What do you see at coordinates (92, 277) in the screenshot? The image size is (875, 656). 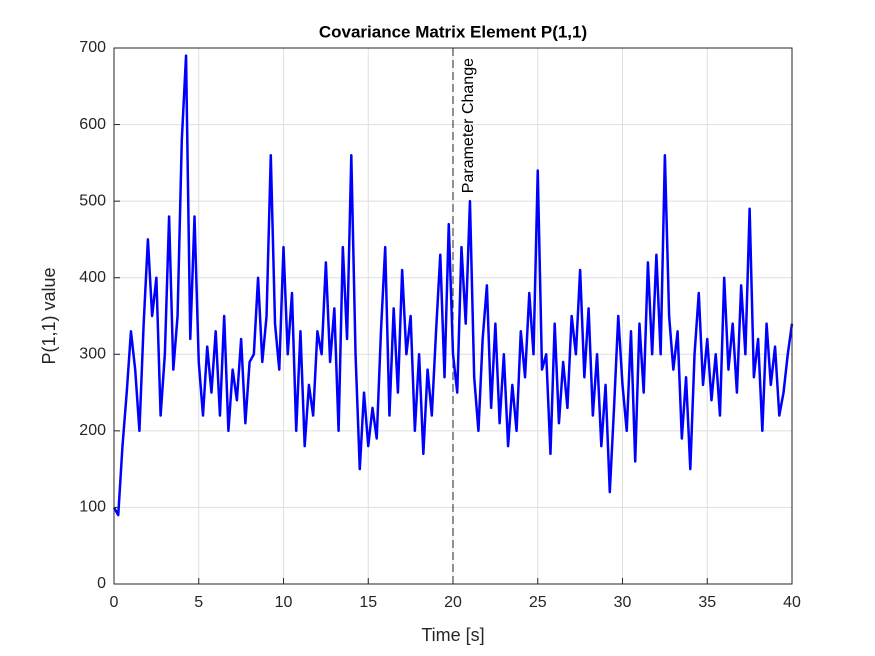 I see `y-tick-label: 400` at bounding box center [92, 277].